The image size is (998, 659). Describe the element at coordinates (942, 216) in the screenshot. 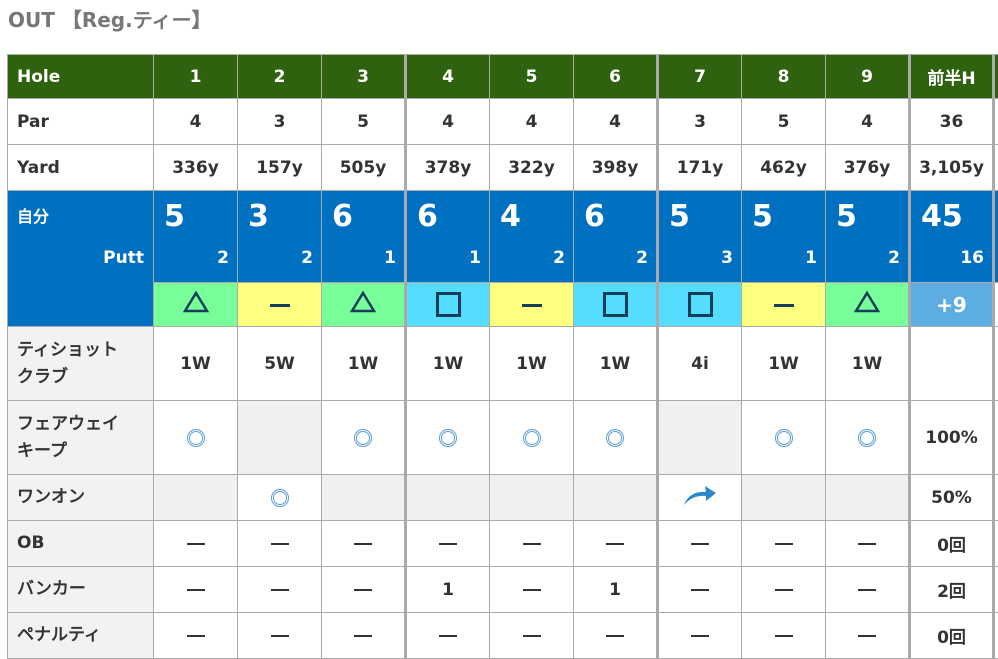

I see `total-strokes: 45` at that location.